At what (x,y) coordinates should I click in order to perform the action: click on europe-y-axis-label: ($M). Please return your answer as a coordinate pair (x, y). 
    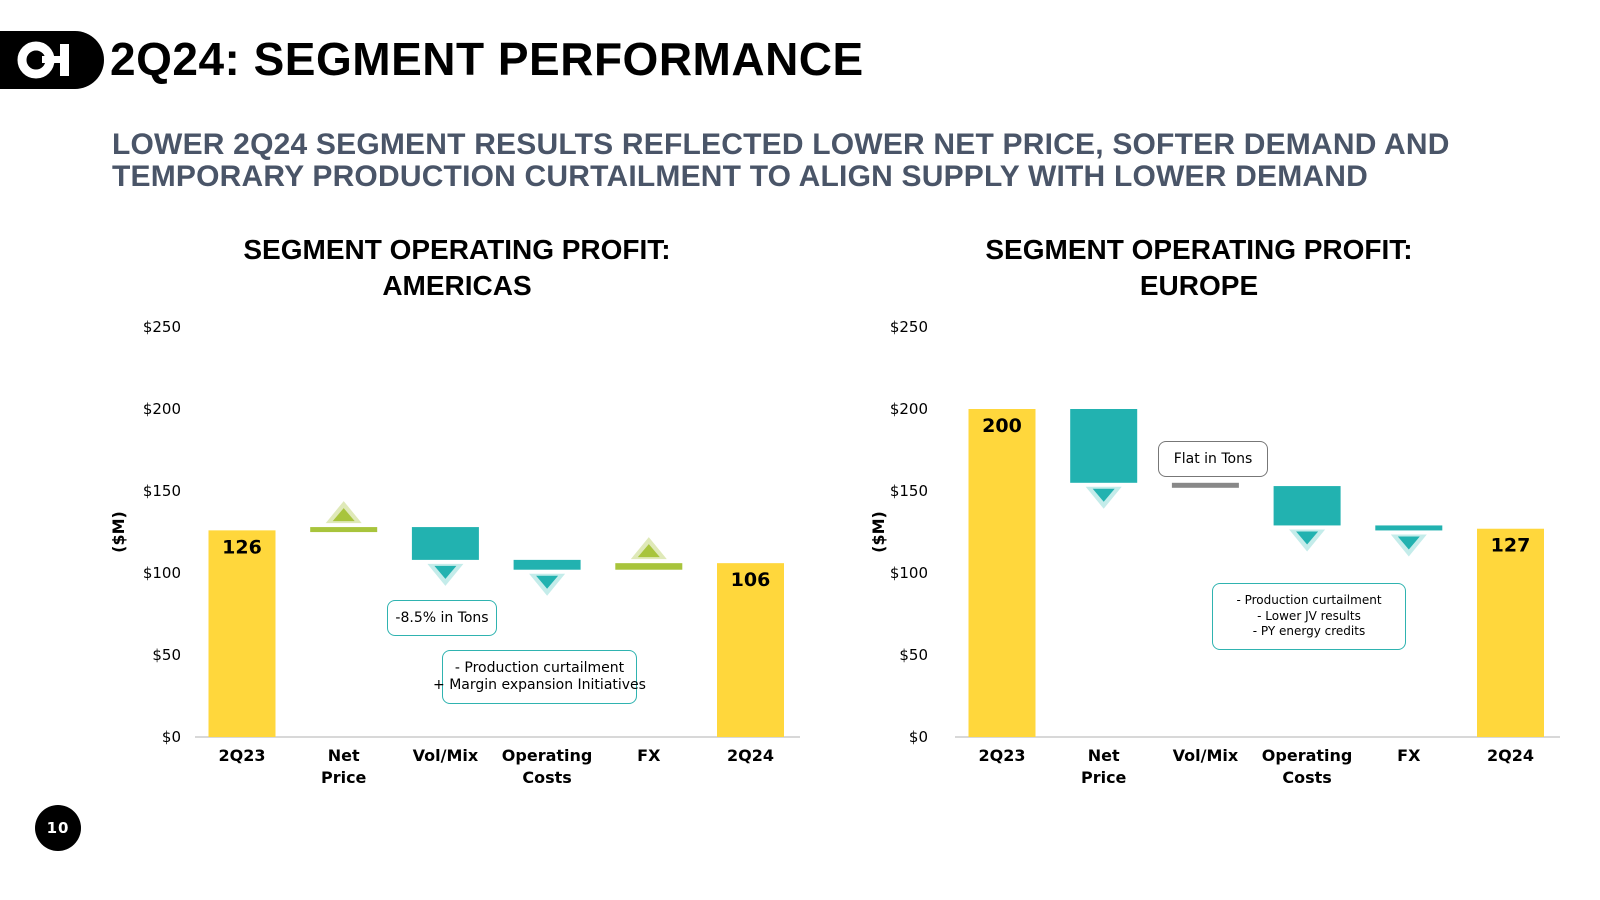
    Looking at the image, I should click on (878, 532).